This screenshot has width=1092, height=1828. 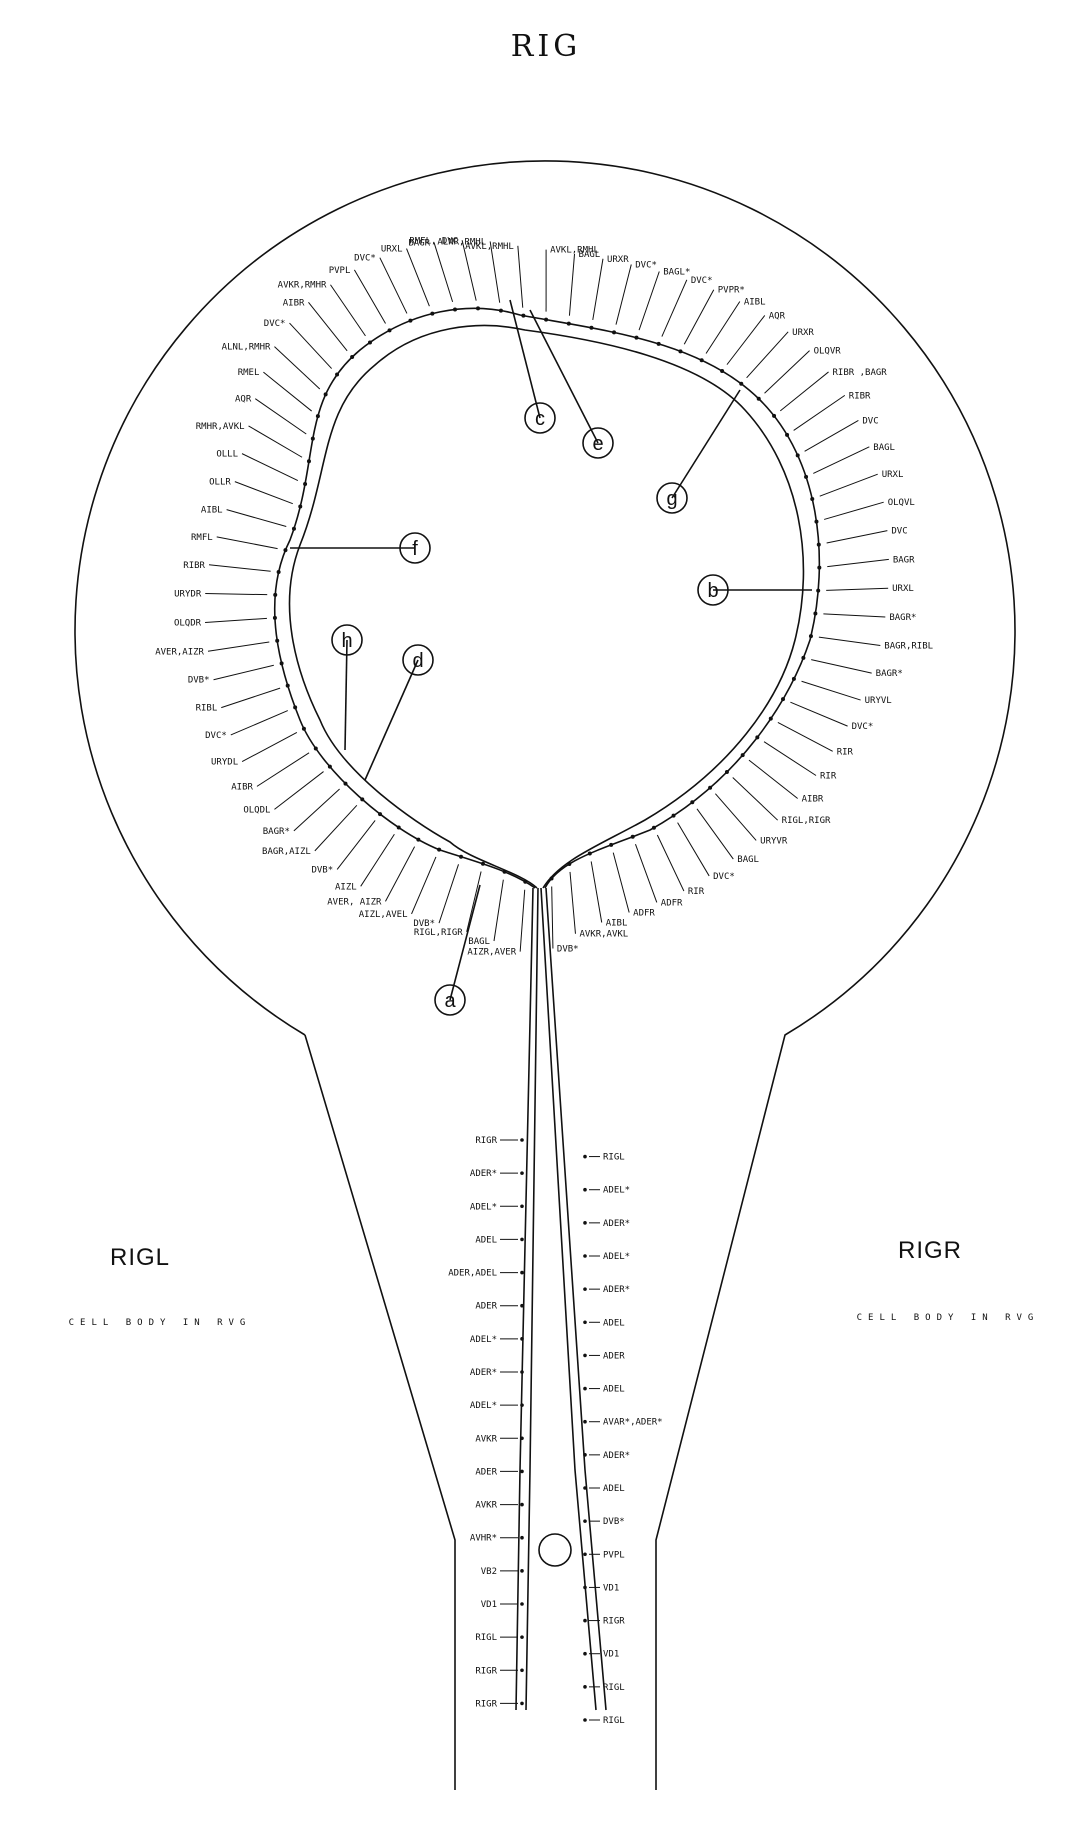 What do you see at coordinates (227, 455) in the screenshot?
I see `ring-label: OLLL` at bounding box center [227, 455].